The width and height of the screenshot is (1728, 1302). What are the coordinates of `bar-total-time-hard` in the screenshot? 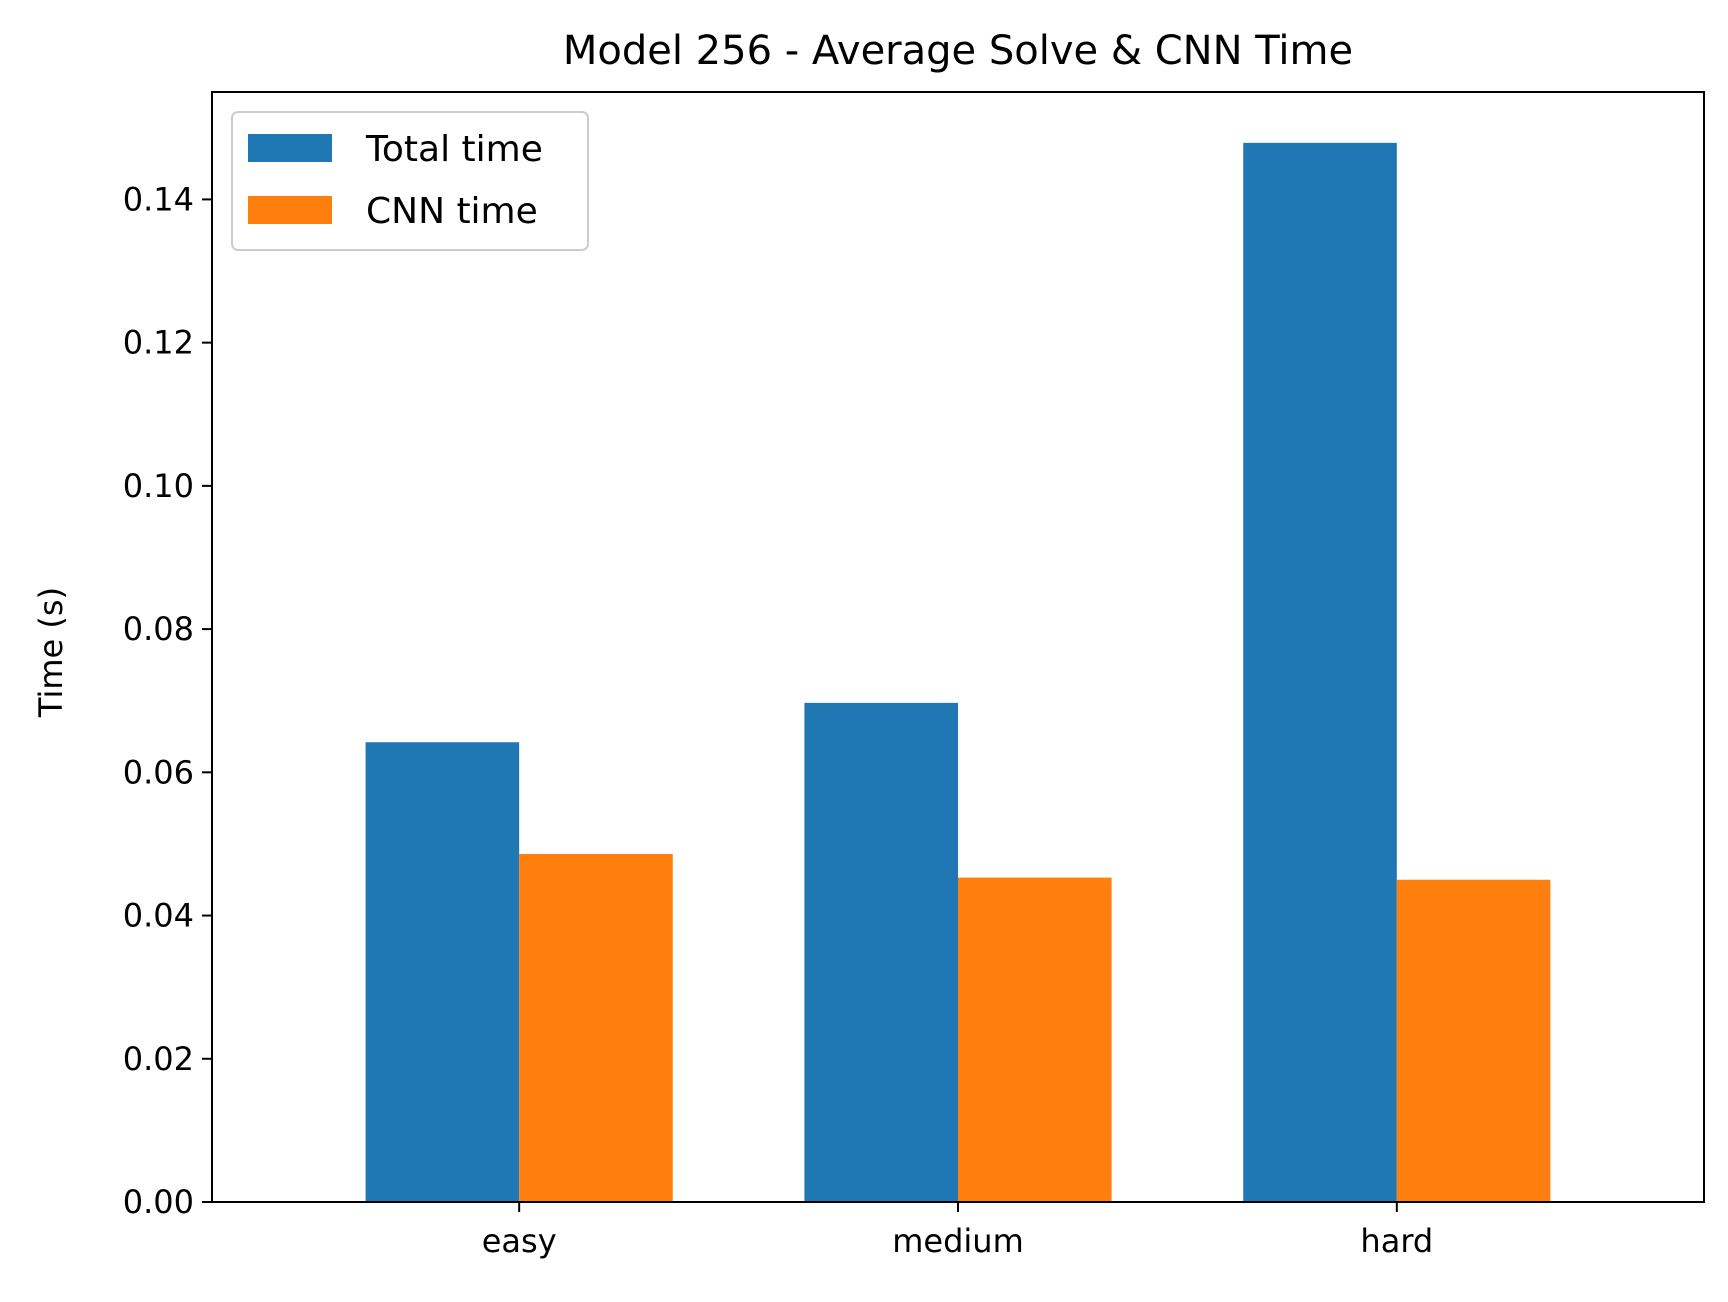 It's located at (1320, 672).